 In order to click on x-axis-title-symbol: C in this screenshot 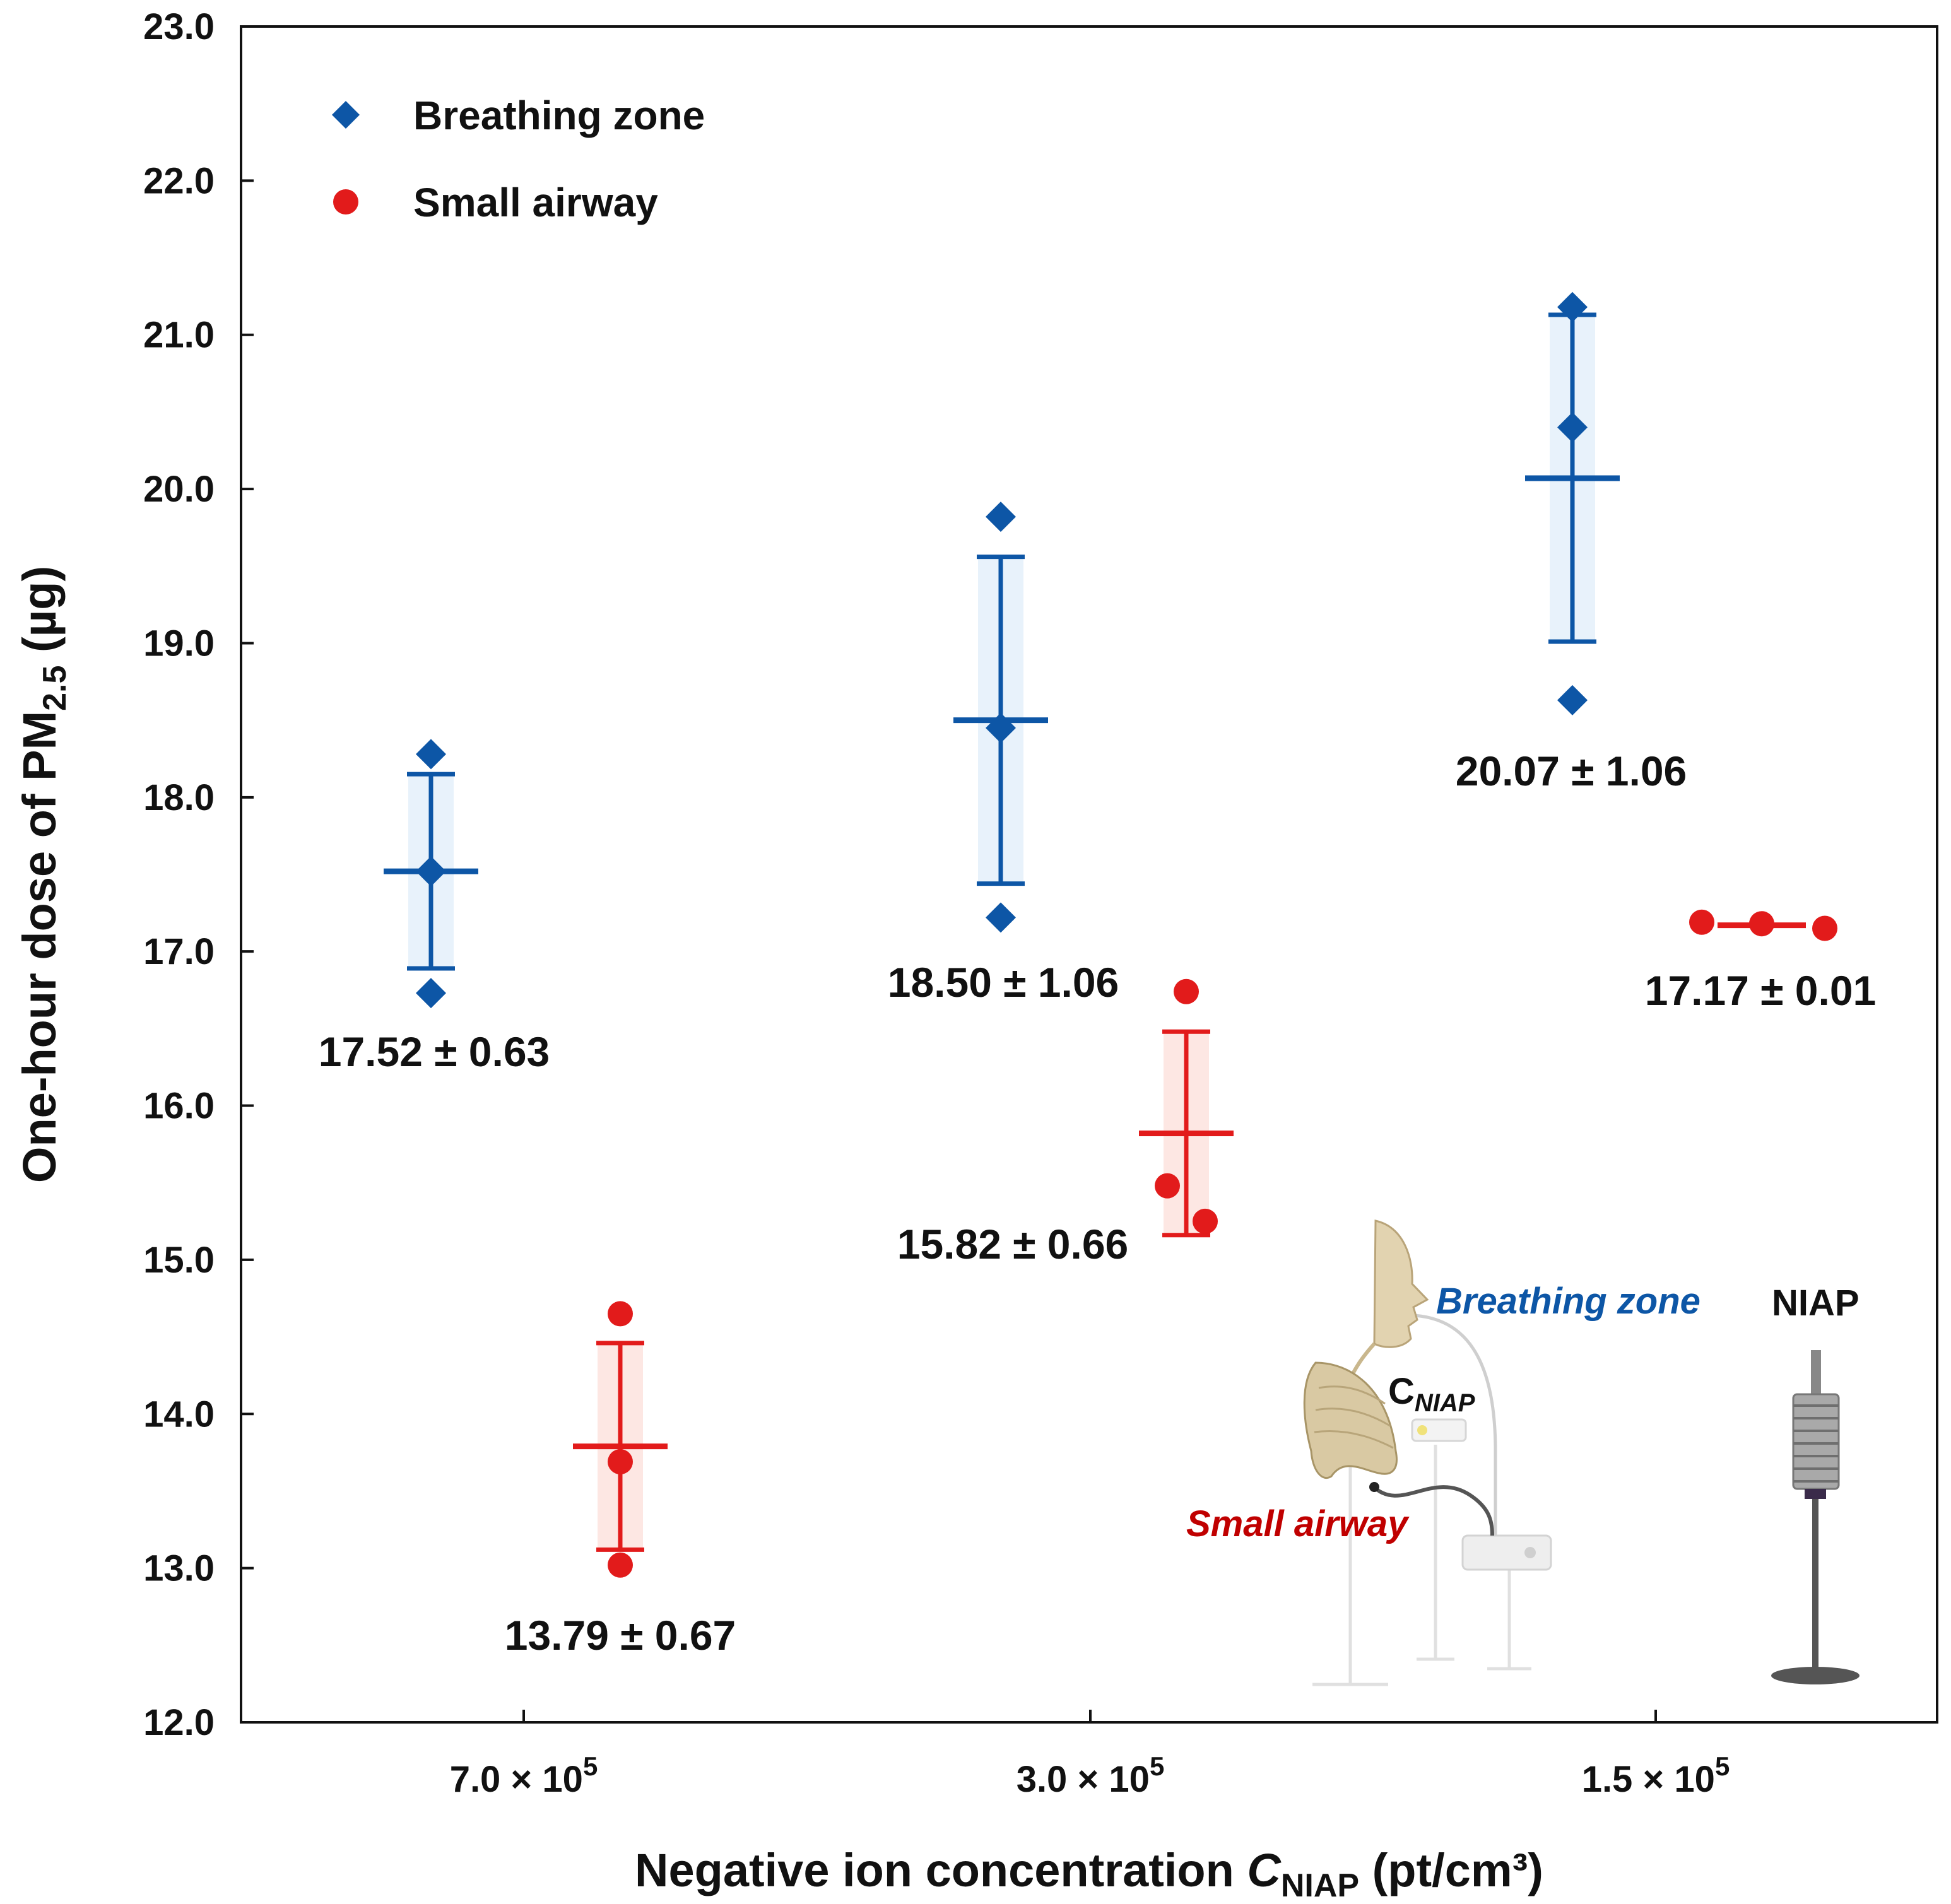, I will do `click(1264, 1870)`.